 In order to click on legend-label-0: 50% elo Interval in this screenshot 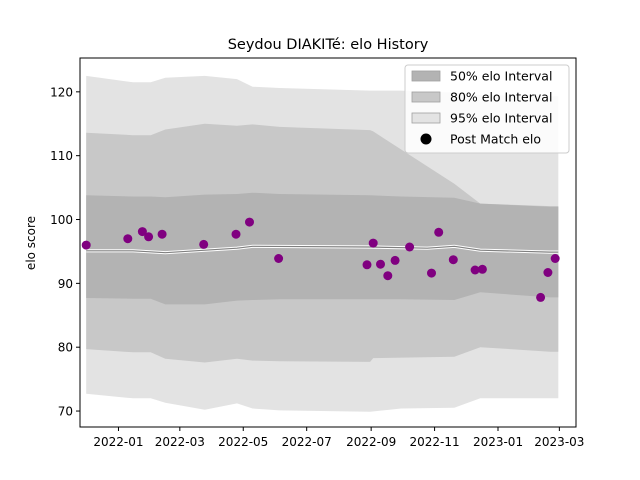, I will do `click(501, 76)`.